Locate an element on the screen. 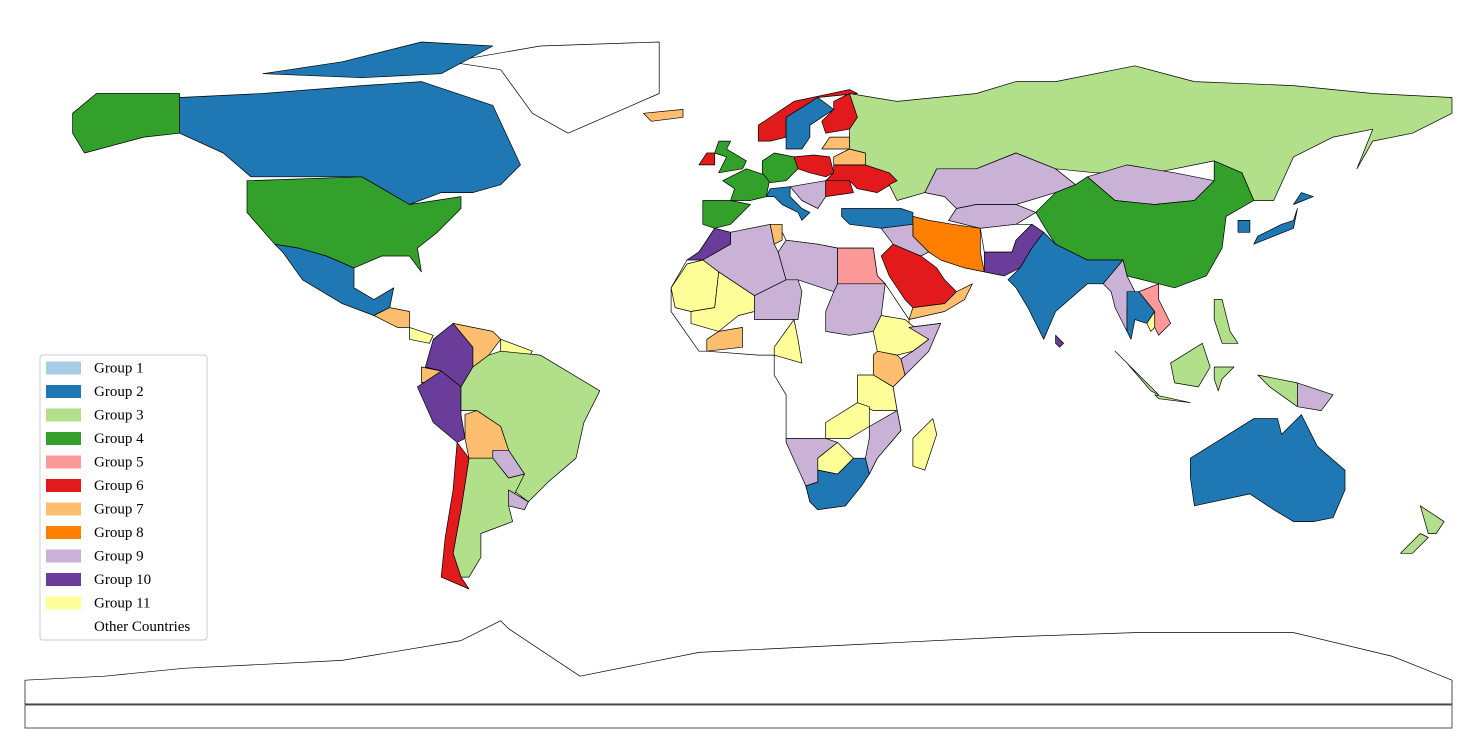  legend-box is located at coordinates (123, 497).